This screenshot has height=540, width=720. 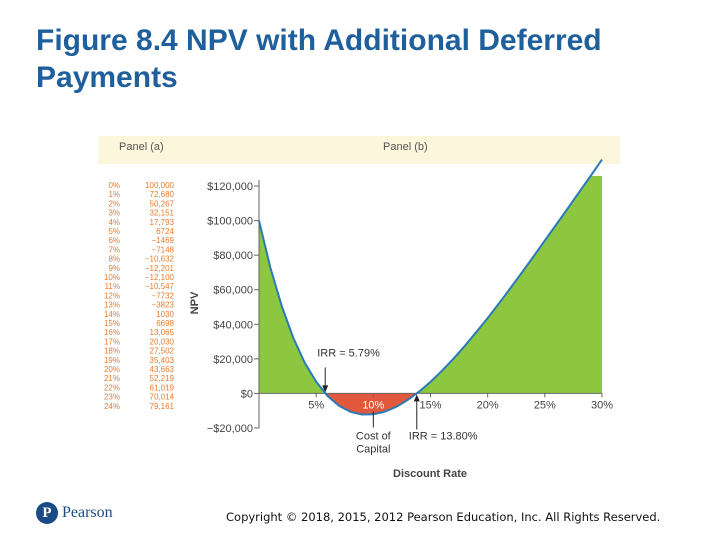 What do you see at coordinates (114, 240) in the screenshot?
I see `table-rate-cell: 6%` at bounding box center [114, 240].